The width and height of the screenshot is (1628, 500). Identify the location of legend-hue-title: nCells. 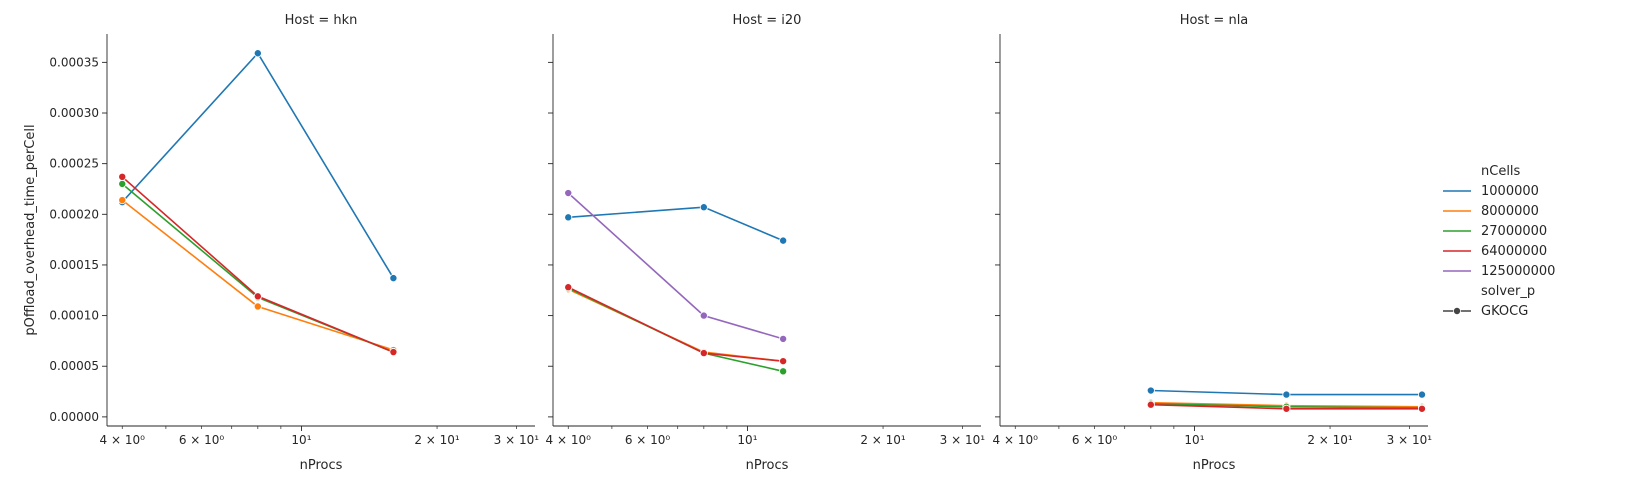
(1501, 171).